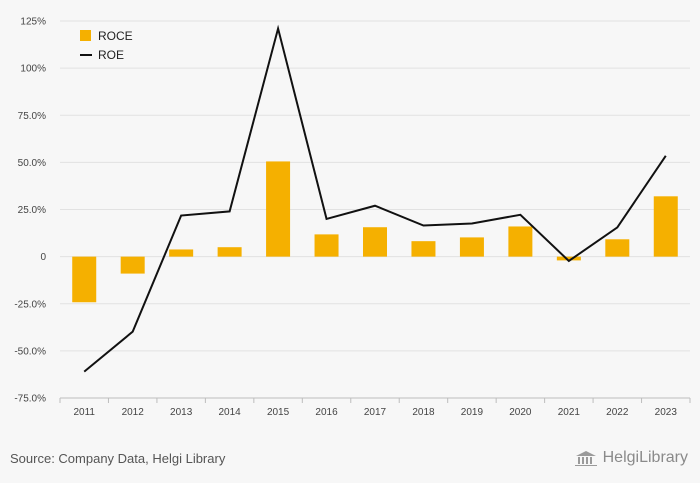 The height and width of the screenshot is (483, 700). Describe the element at coordinates (617, 248) in the screenshot. I see `roce-bar-2022` at that location.